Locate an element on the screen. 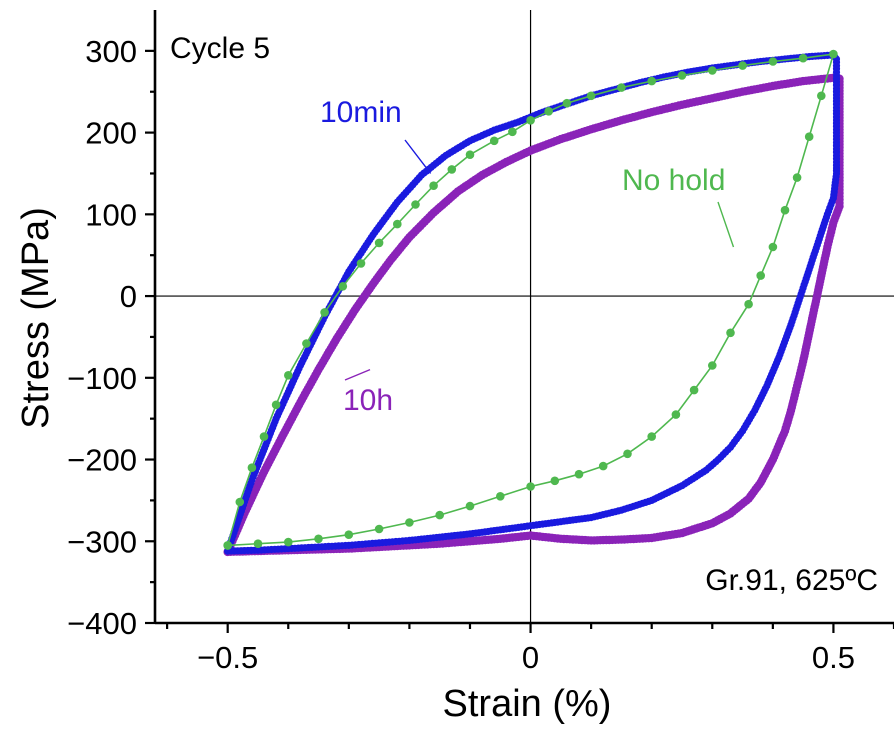 This screenshot has height=733, width=894. y-axis-title: Stress (MPa) is located at coordinates (36, 318).